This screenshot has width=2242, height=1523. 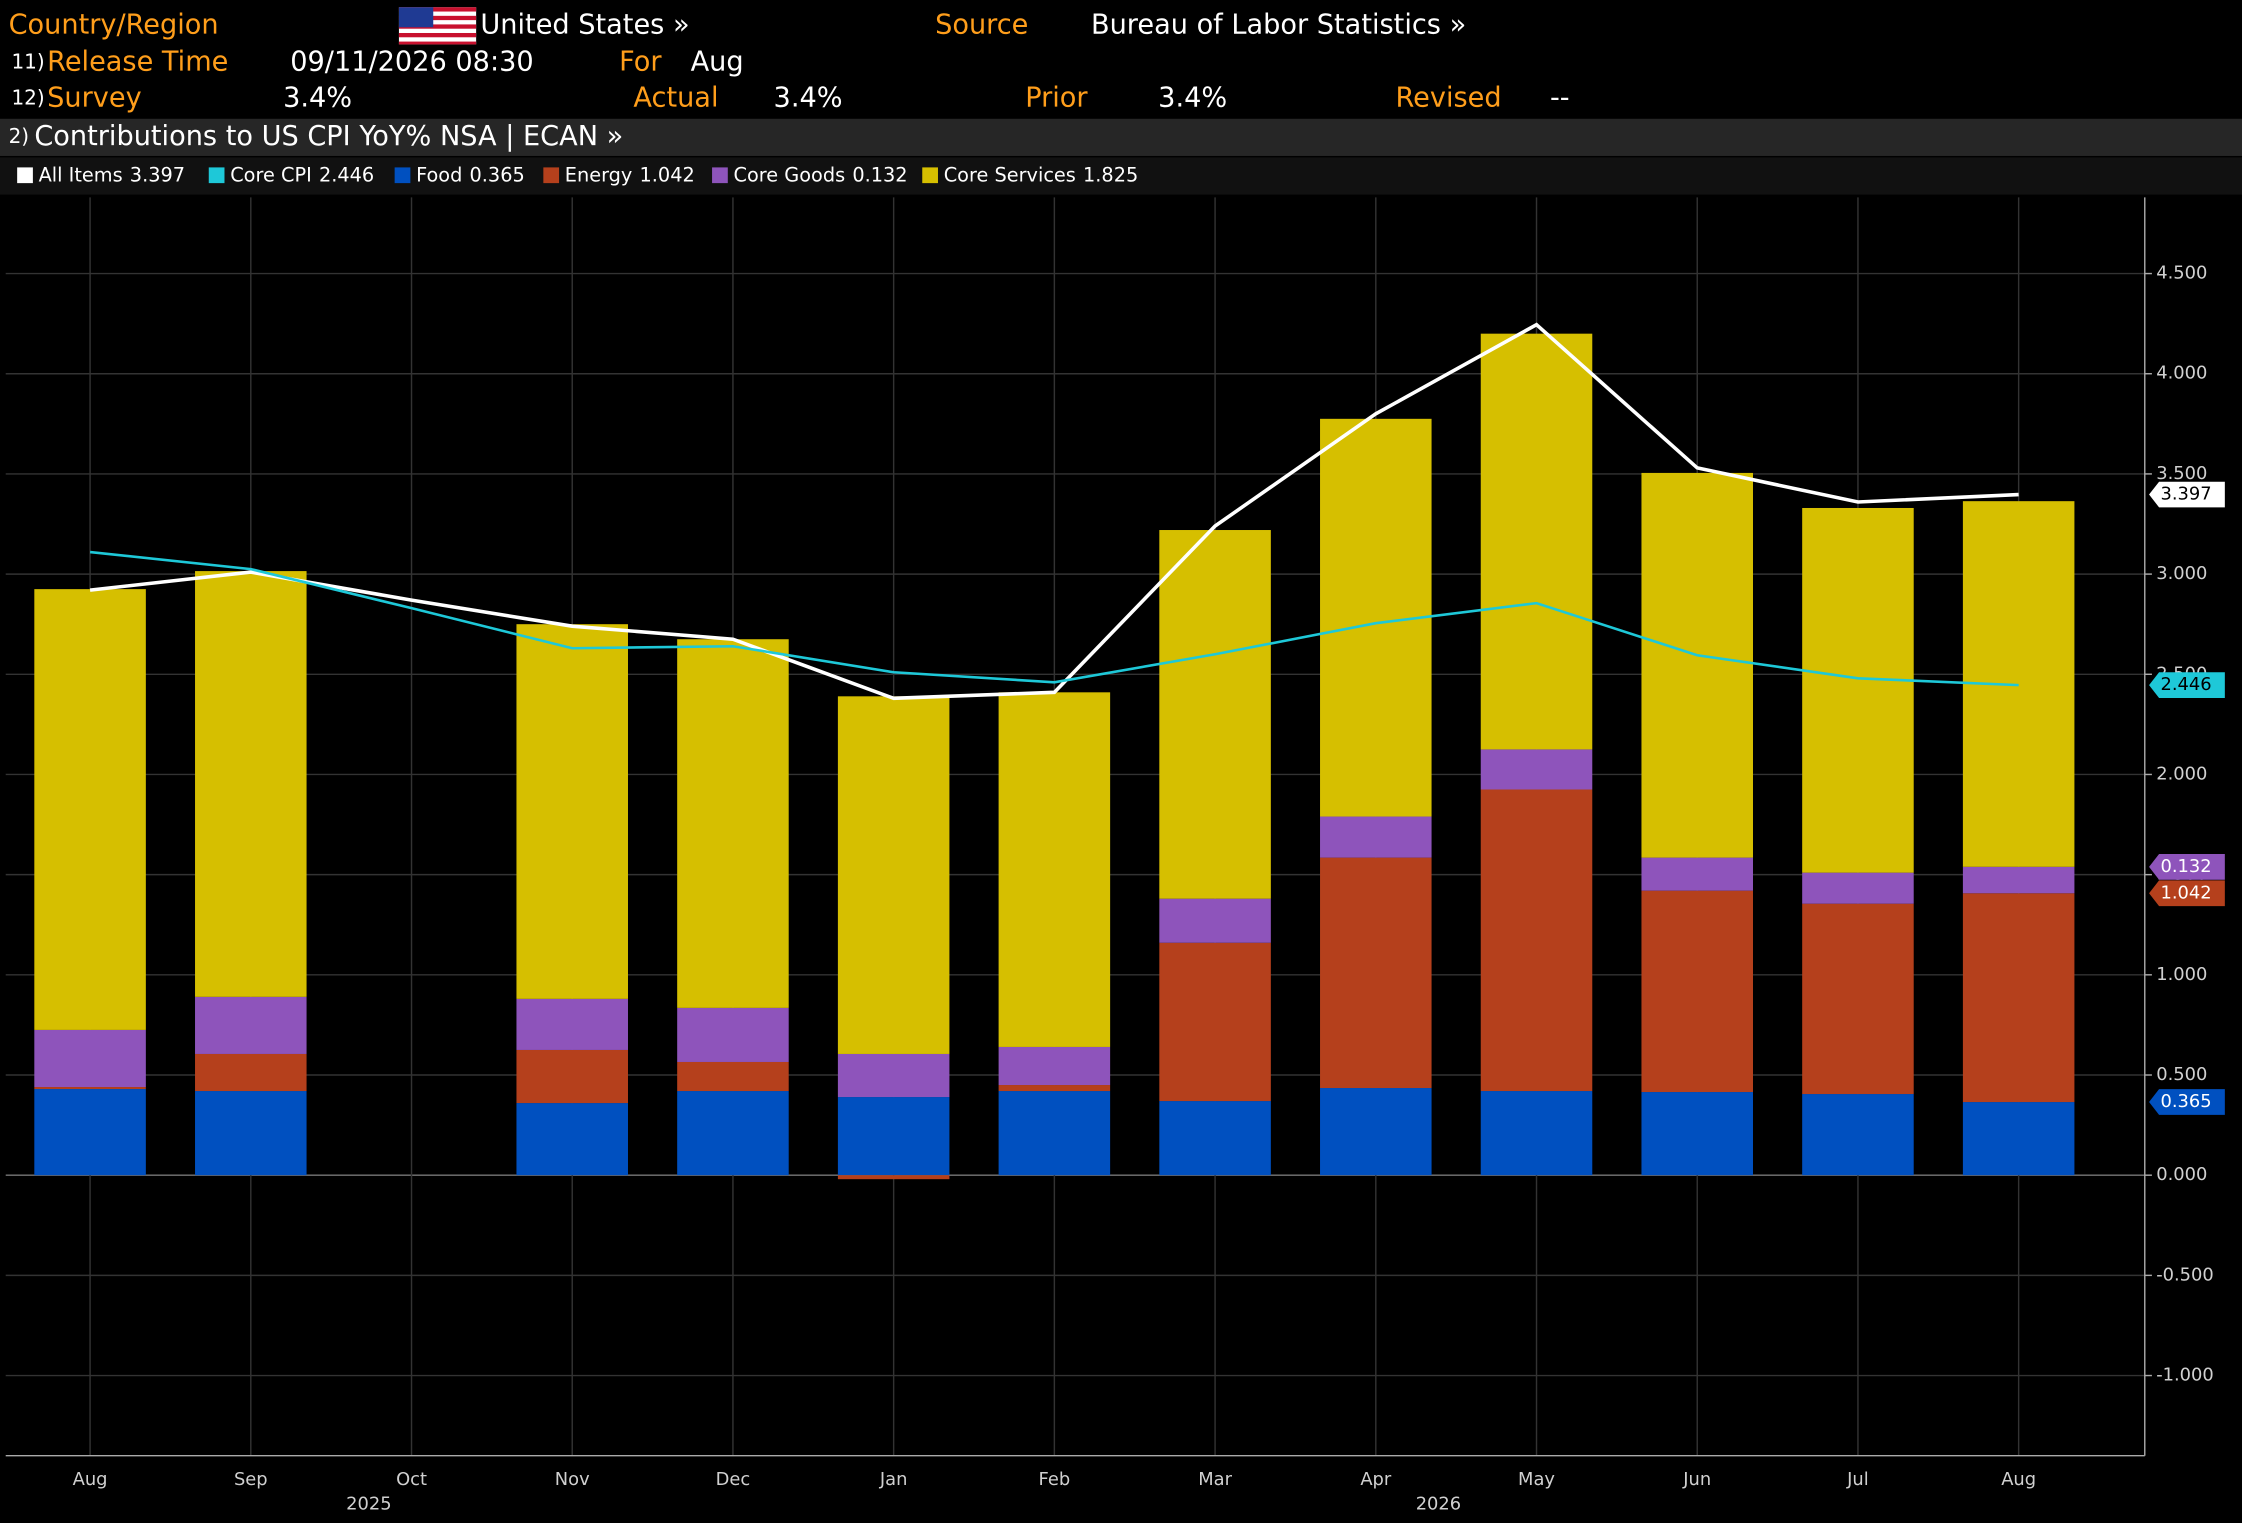 I want to click on for-value: Aug, so click(x=717, y=62).